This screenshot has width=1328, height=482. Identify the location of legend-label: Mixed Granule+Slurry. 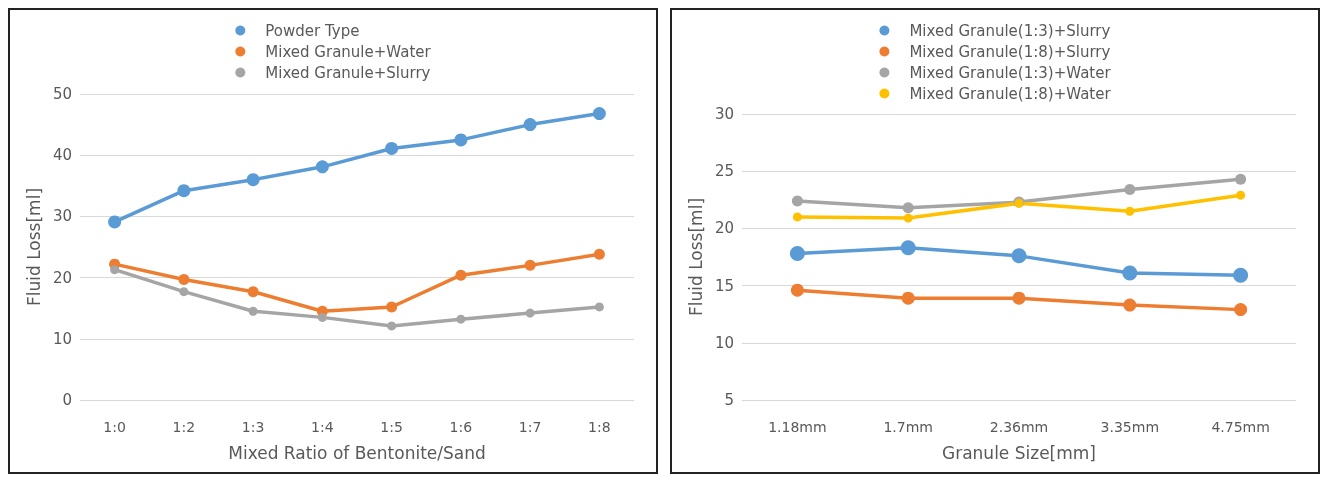
(348, 72).